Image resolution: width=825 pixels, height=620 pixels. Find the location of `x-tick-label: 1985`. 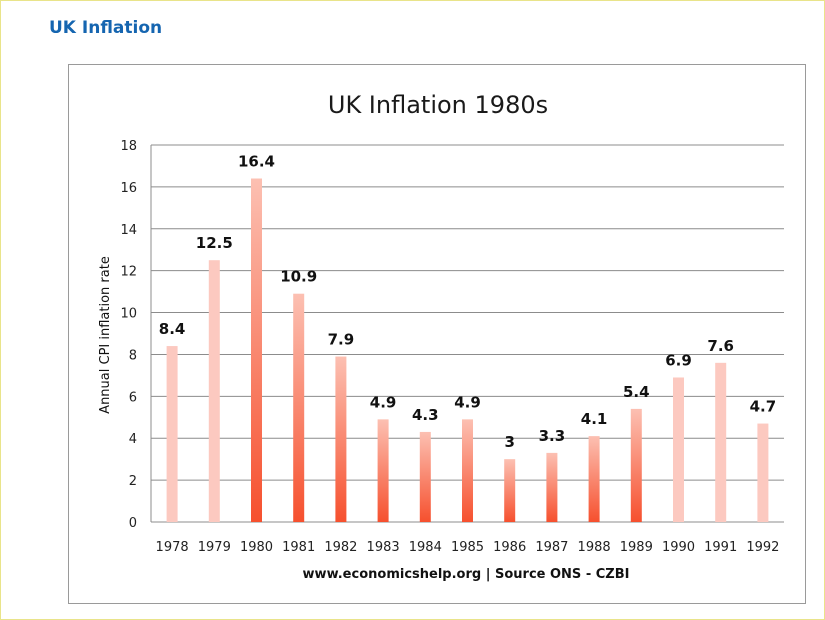

x-tick-label: 1985 is located at coordinates (467, 547).